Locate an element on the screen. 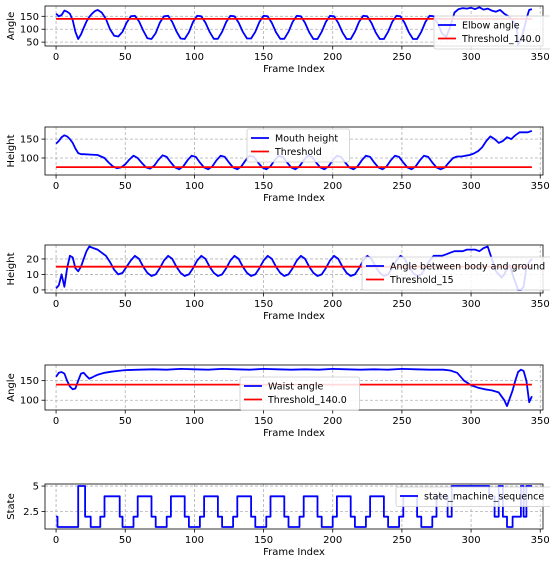  legend-label: Elbow angle is located at coordinates (491, 26).